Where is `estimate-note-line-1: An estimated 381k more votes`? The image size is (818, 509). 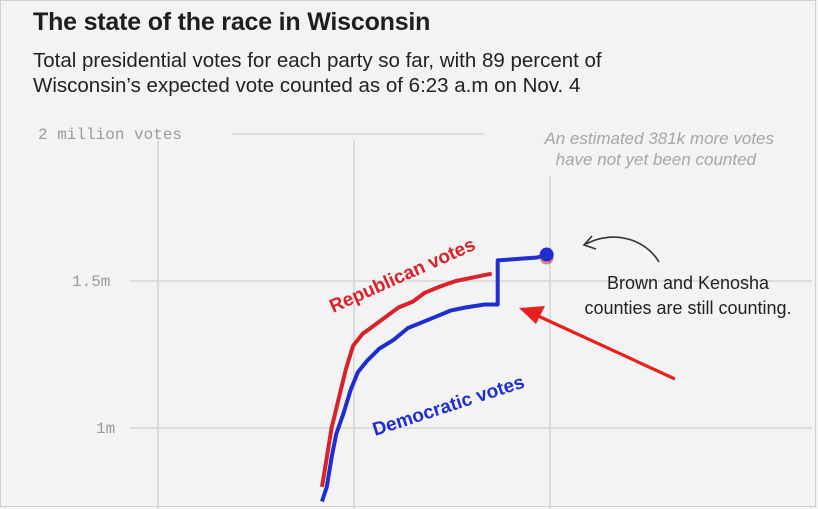 estimate-note-line-1: An estimated 381k more votes is located at coordinates (658, 138).